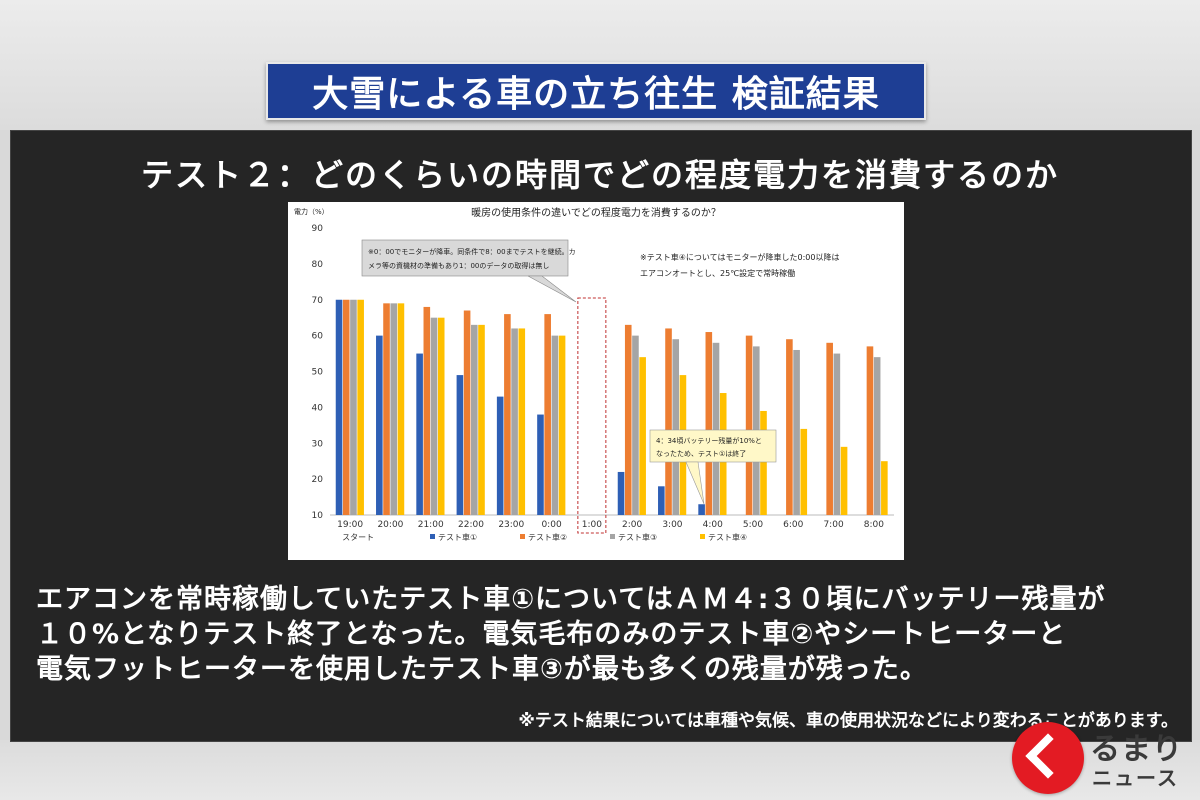 The width and height of the screenshot is (1200, 800). What do you see at coordinates (713, 525) in the screenshot?
I see `x-tick-label: 4:00` at bounding box center [713, 525].